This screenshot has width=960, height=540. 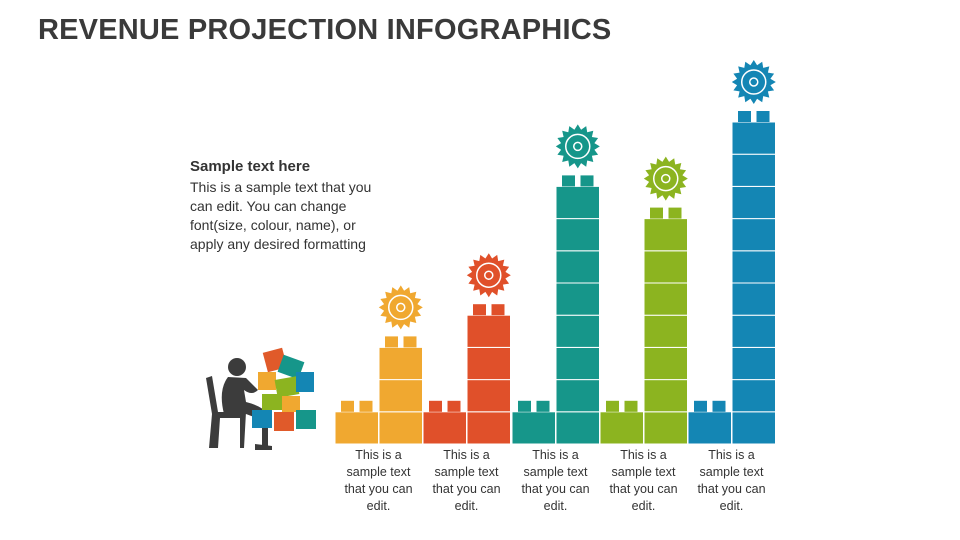 What do you see at coordinates (250, 166) in the screenshot?
I see `text-heading: Sample text here` at bounding box center [250, 166].